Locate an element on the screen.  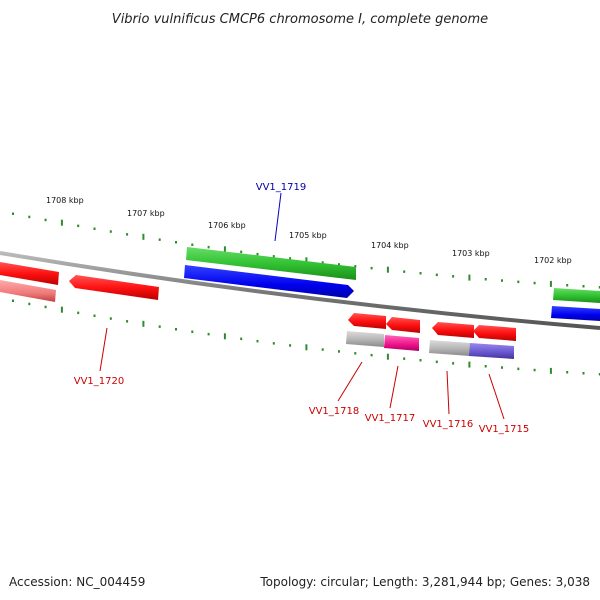
outer-scale-ticks is located at coordinates (306, 250).